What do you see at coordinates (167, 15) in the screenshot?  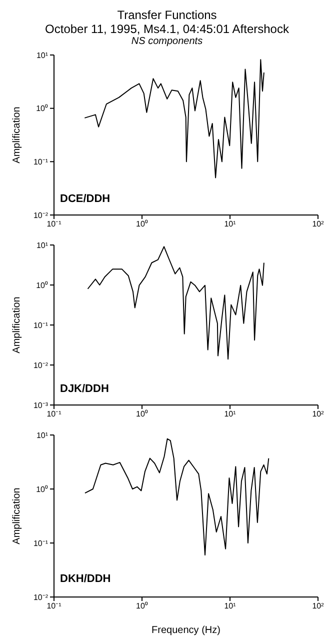 I see `chart-title: Transfer Functions` at bounding box center [167, 15].